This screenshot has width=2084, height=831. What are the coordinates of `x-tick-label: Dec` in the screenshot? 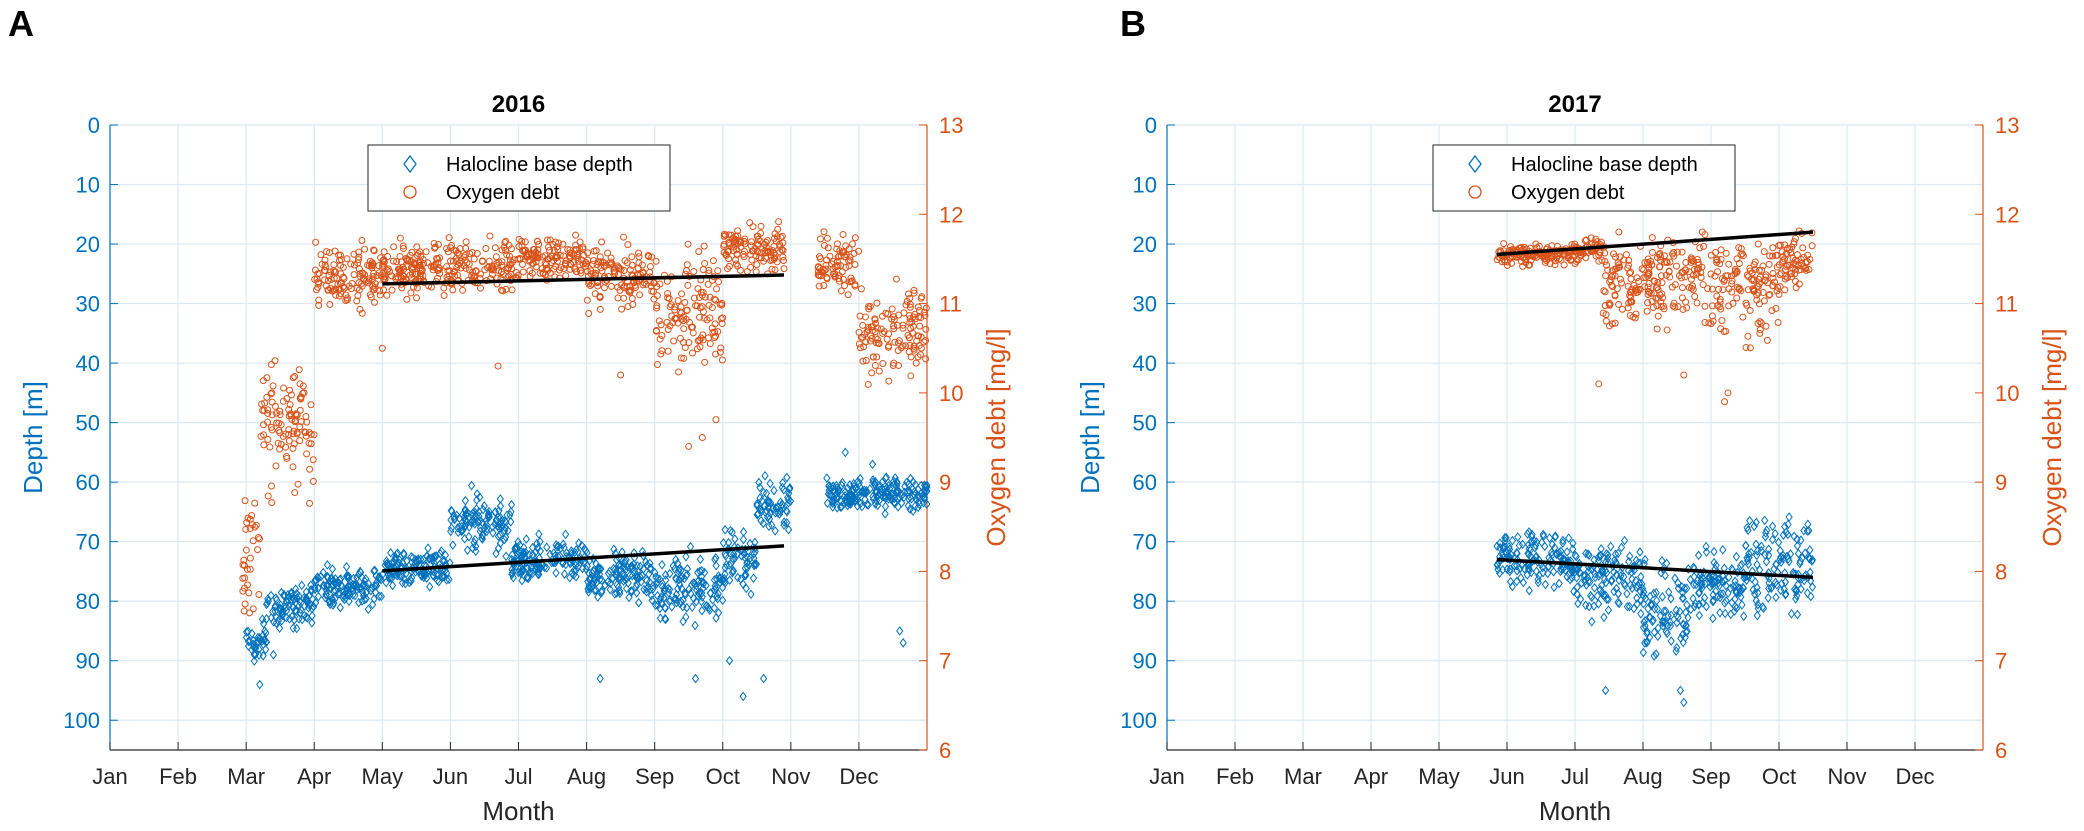 It's located at (1914, 776).